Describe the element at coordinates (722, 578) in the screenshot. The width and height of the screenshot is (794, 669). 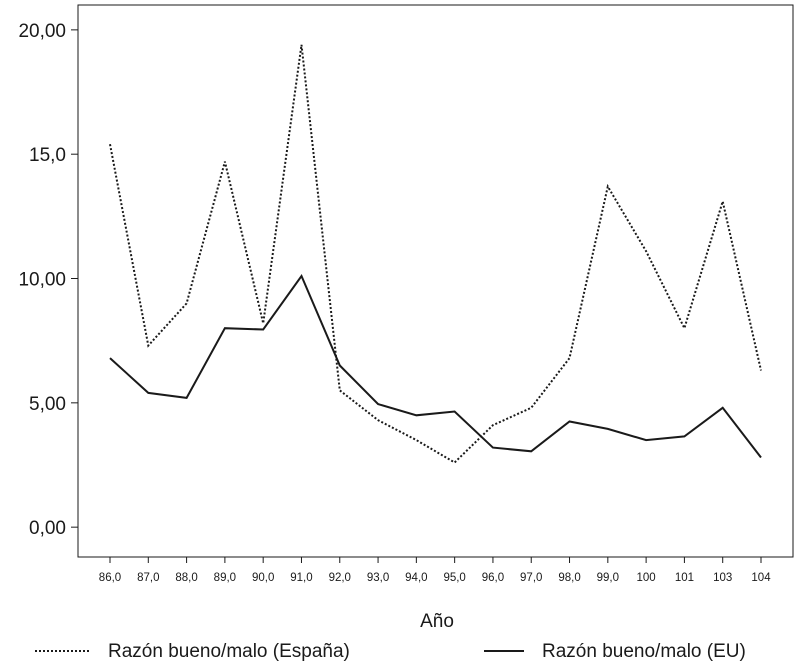
I see `x-tick-label: 103` at that location.